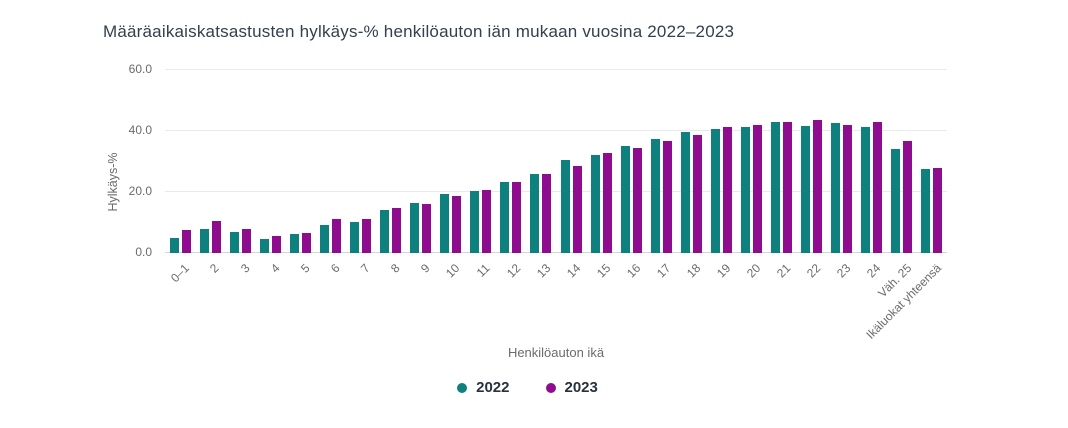 This screenshot has height=428, width=1068. What do you see at coordinates (527, 387) in the screenshot?
I see `legend: 2022 2023` at bounding box center [527, 387].